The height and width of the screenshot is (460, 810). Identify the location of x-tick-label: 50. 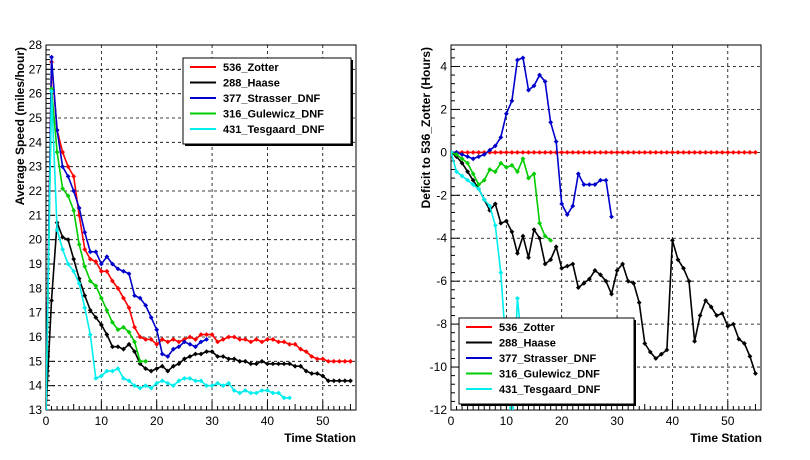
(728, 421).